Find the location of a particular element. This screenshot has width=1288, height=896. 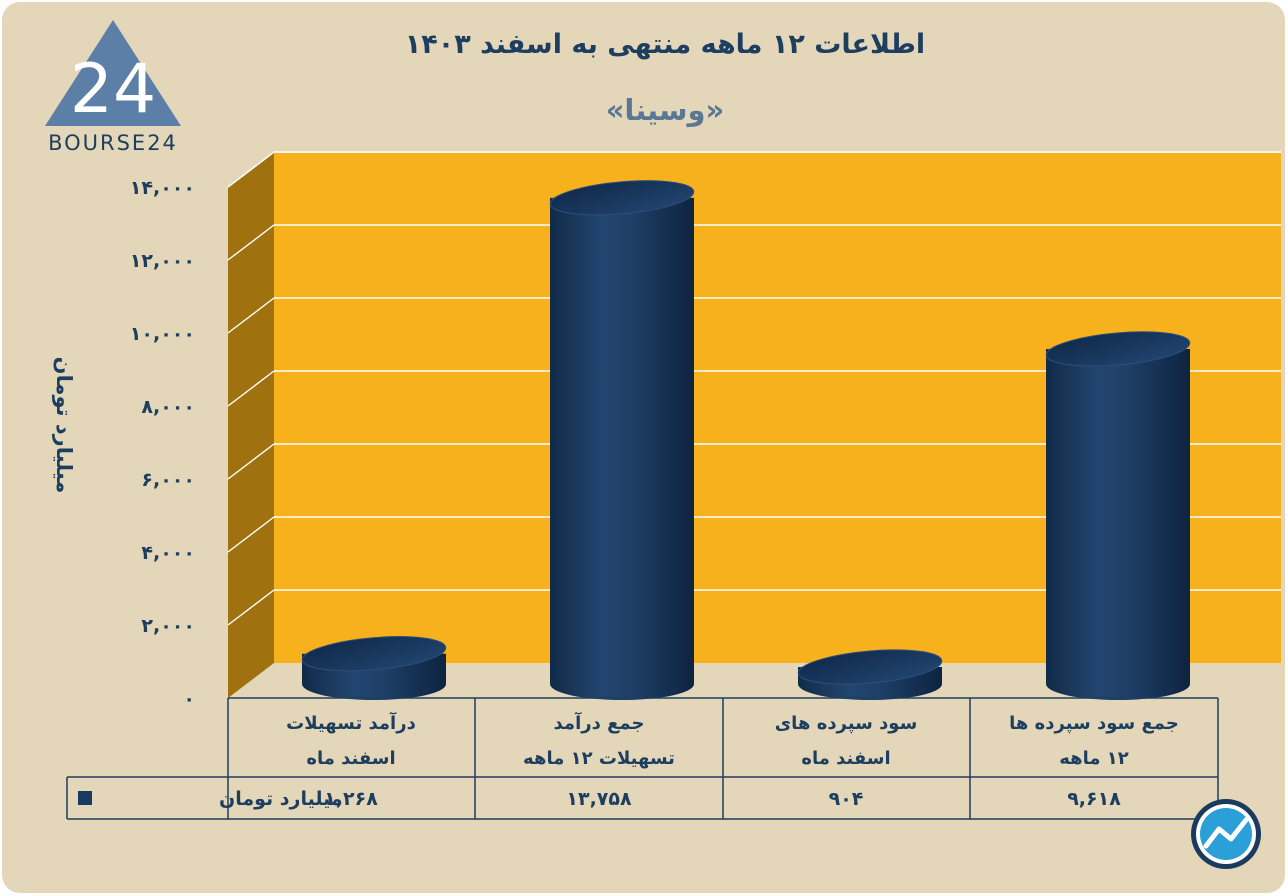

value-labels: ۱,۲۶۸ ۱۳,۷۵۸ ۹۰۴ ۹,۶۱۸ is located at coordinates (722, 799).